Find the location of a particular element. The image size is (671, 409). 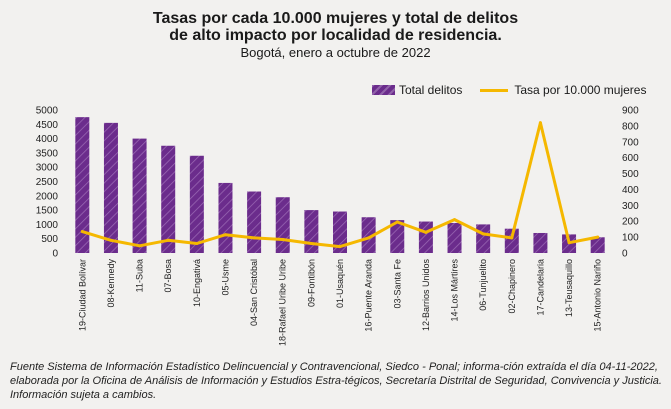

y-right-tick-label: 0 is located at coordinates (625, 254).